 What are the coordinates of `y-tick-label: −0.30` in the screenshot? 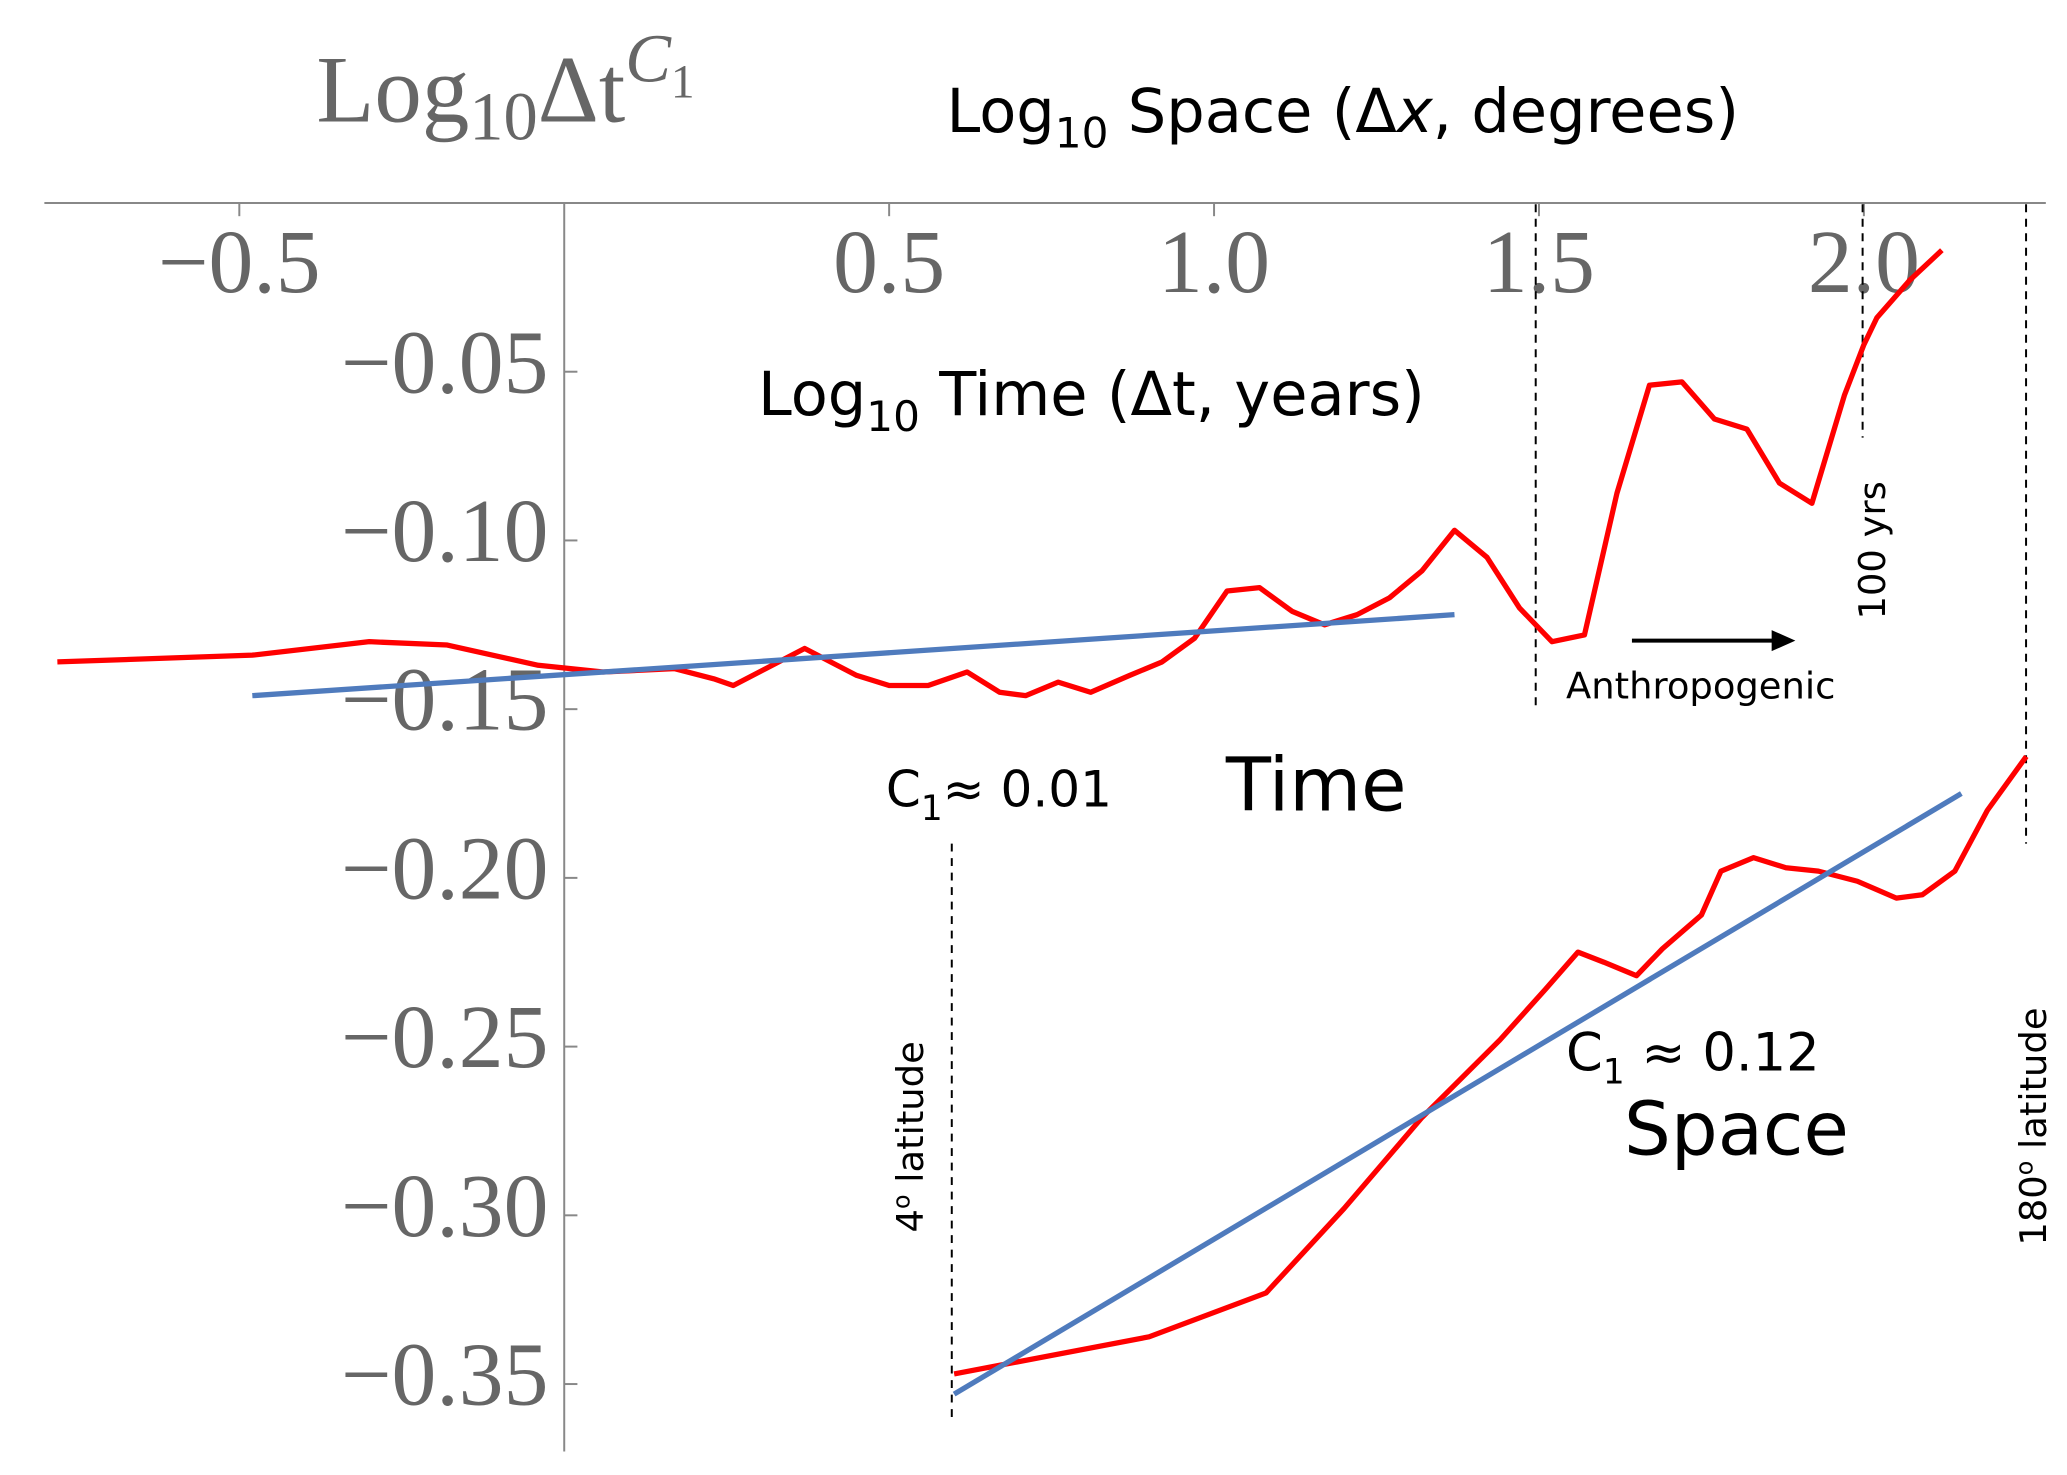 It's located at (444, 1206).